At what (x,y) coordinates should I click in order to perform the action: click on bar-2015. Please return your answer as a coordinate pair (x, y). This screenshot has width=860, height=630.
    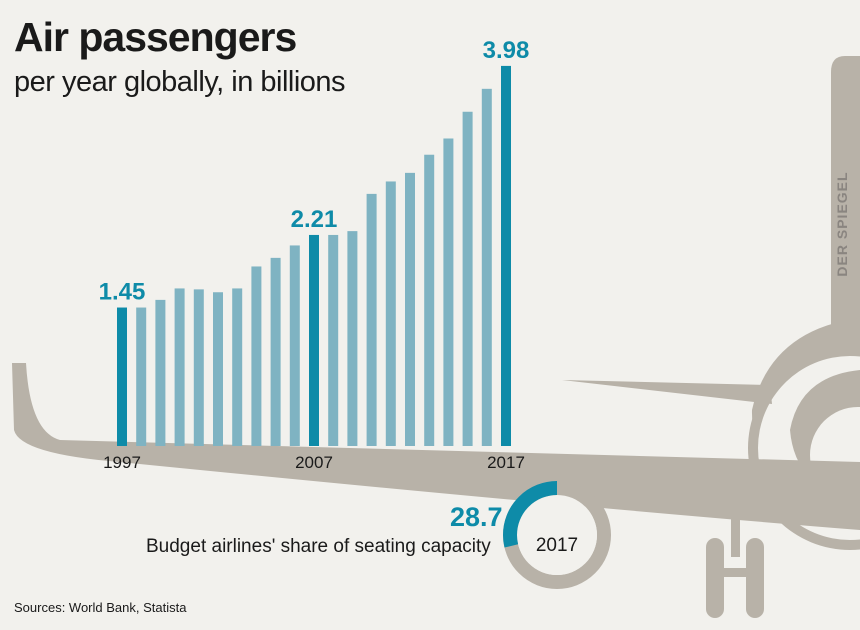
    Looking at the image, I should click on (467, 278).